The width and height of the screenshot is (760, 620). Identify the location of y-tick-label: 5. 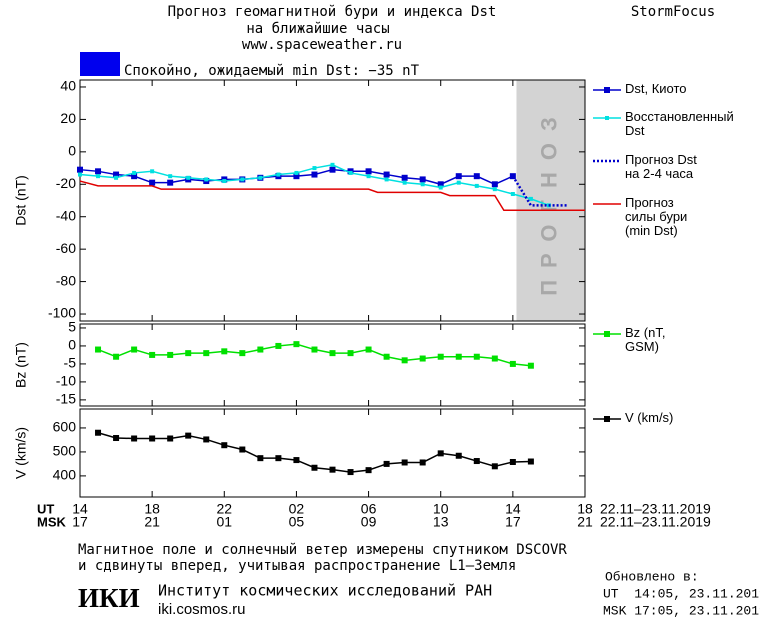
(72, 327).